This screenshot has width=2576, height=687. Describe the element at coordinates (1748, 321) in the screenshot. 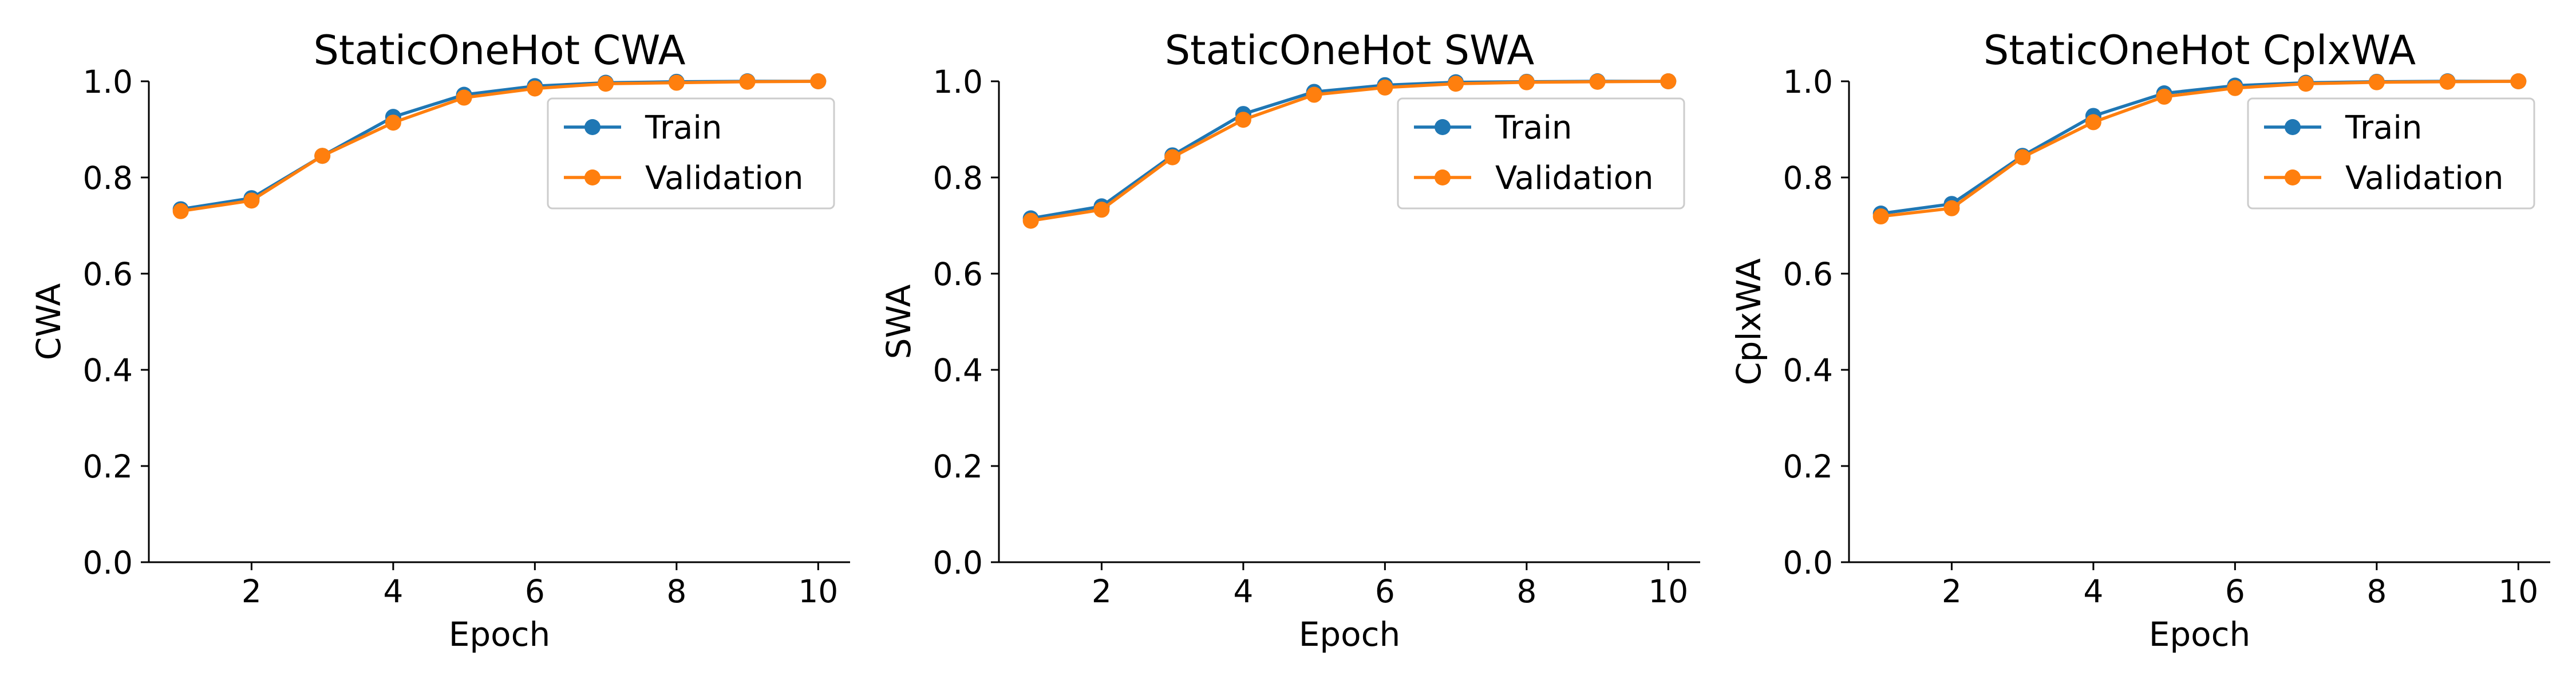

I see `y-axis-label: CplxWA` at that location.